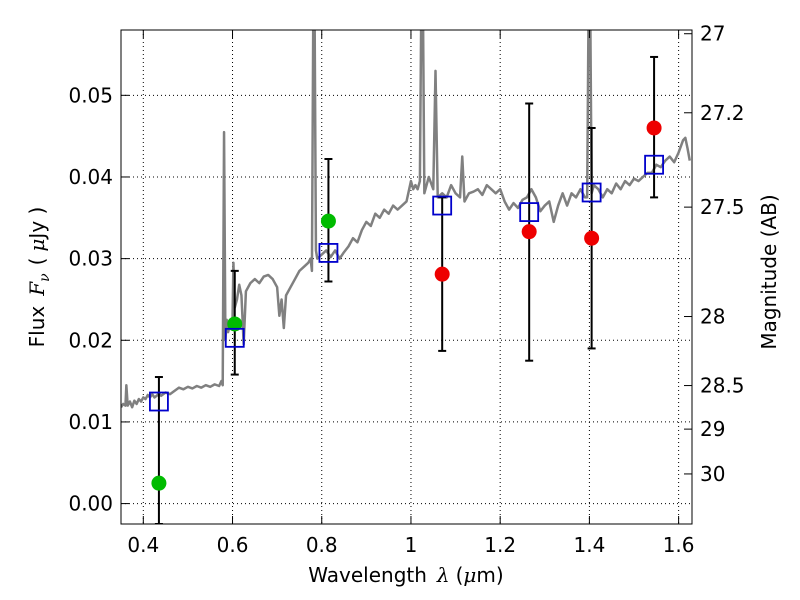 The height and width of the screenshot is (600, 800). What do you see at coordinates (90, 340) in the screenshot?
I see `y-tick-label: 0.02` at bounding box center [90, 340].